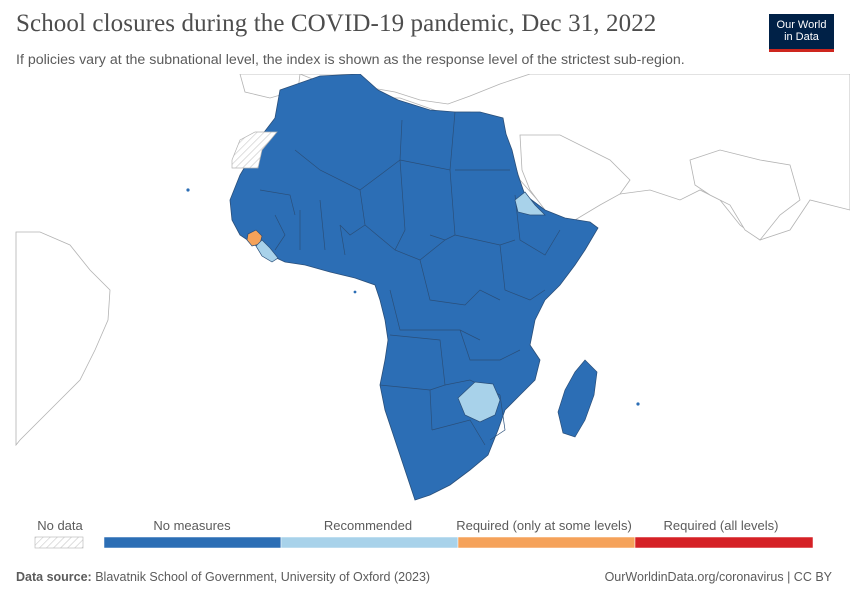 The image size is (850, 600). What do you see at coordinates (63, 339) in the screenshot?
I see `south-america-outline` at bounding box center [63, 339].